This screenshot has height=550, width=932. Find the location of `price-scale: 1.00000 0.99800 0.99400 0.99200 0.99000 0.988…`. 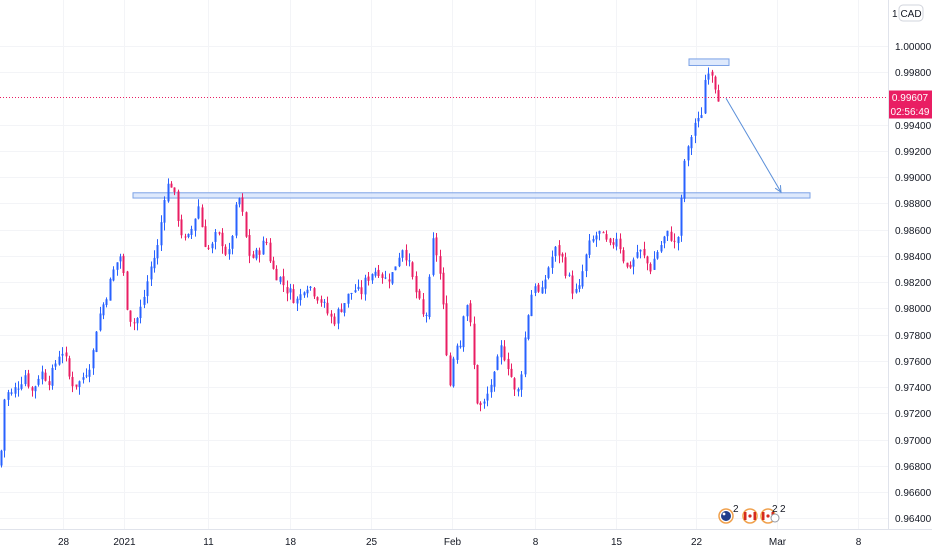

price-scale: 1.00000 0.99800 0.99400 0.99200 0.99000 0.988… is located at coordinates (913, 283).